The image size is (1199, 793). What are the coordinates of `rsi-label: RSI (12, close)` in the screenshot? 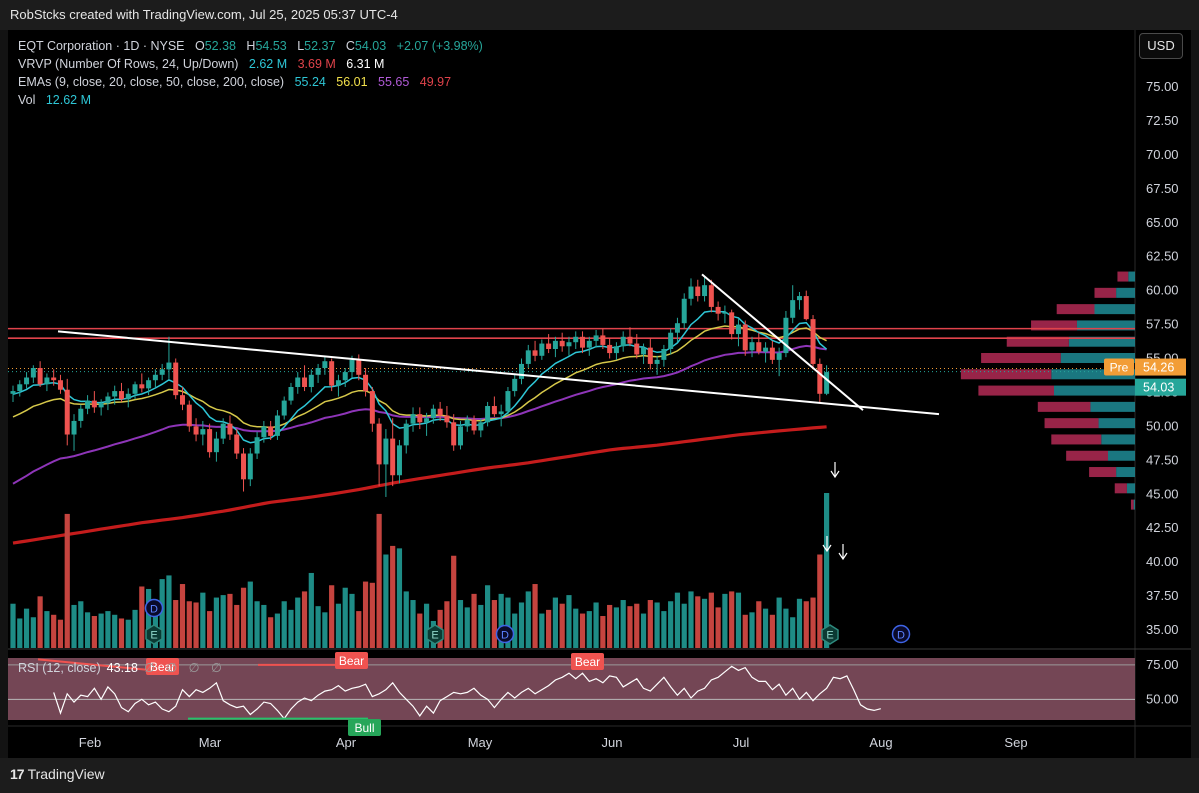 It's located at (59, 668).